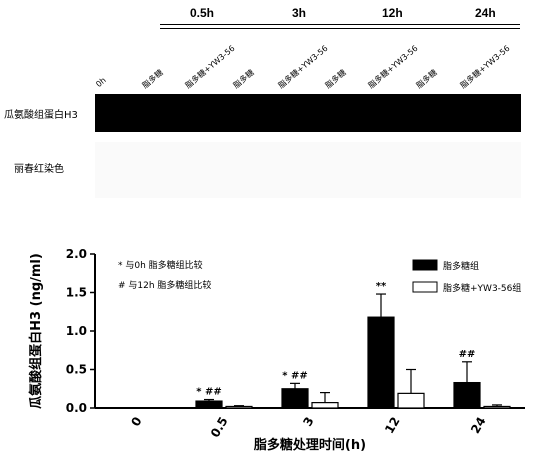 This screenshot has height=462, width=547. Describe the element at coordinates (76, 408) in the screenshot. I see `y-tick-label: 0.0` at that location.